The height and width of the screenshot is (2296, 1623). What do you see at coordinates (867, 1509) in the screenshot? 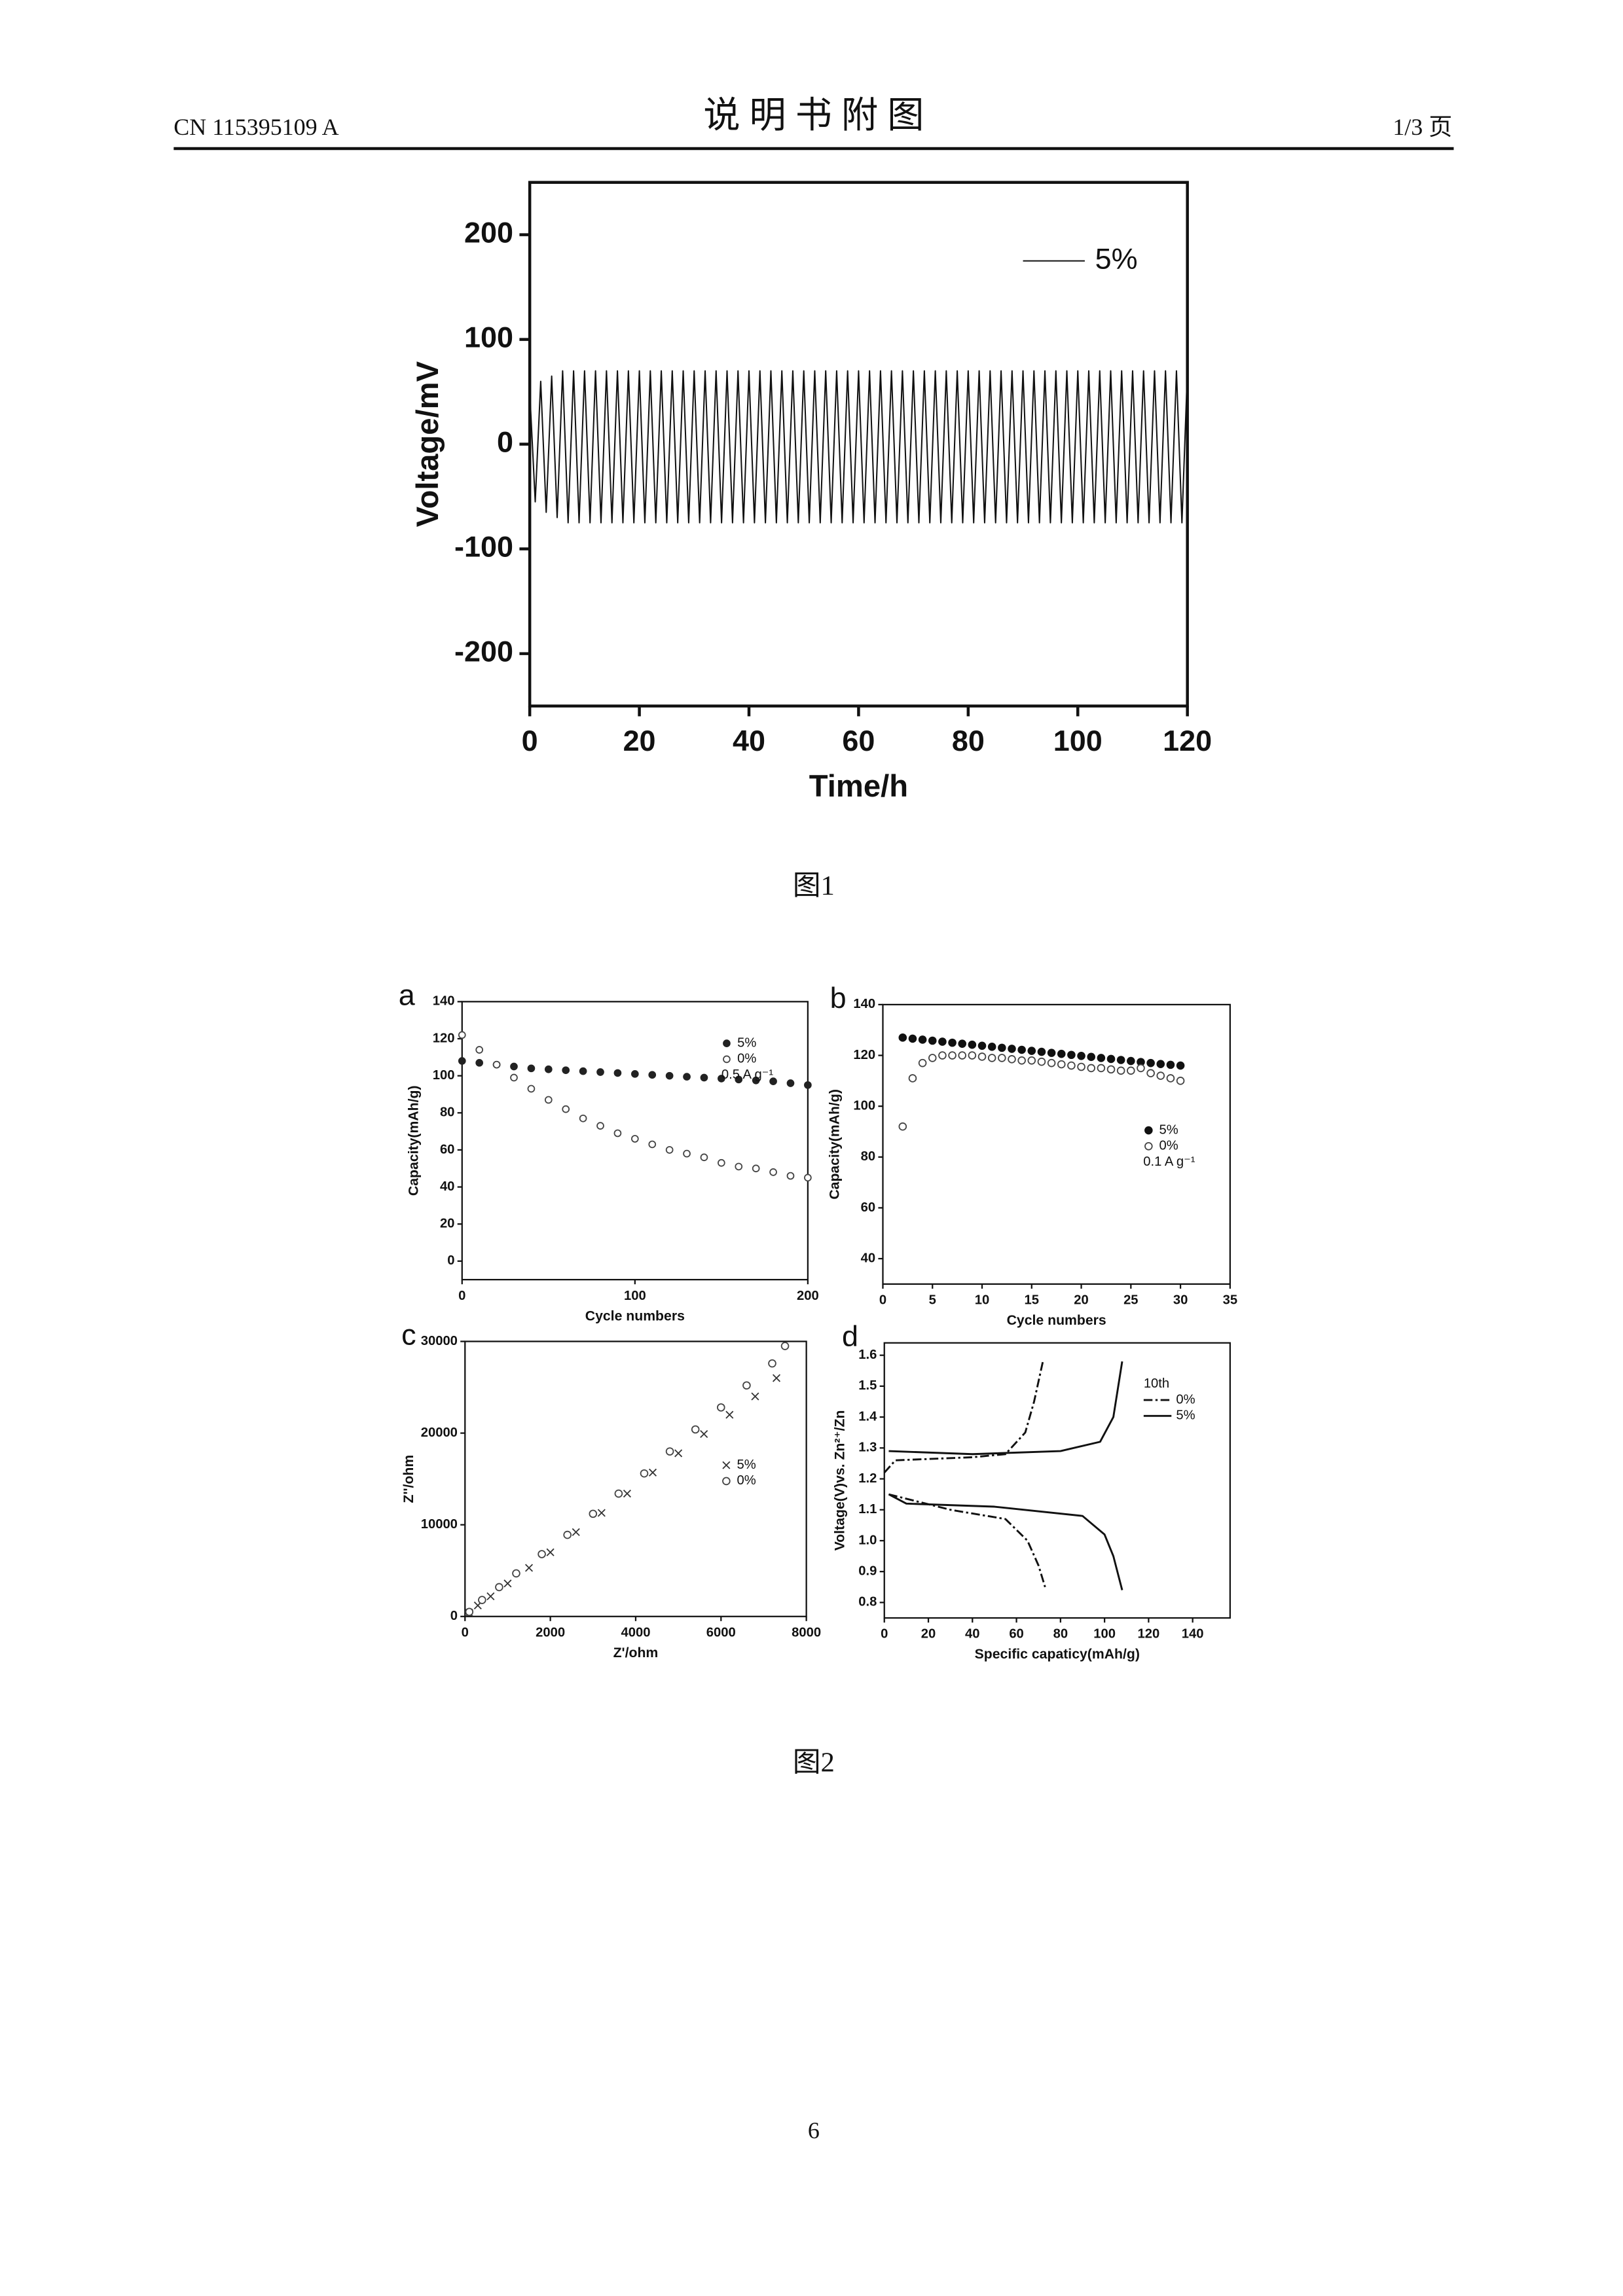
I see `y-tick-label: 1.1` at bounding box center [867, 1509].